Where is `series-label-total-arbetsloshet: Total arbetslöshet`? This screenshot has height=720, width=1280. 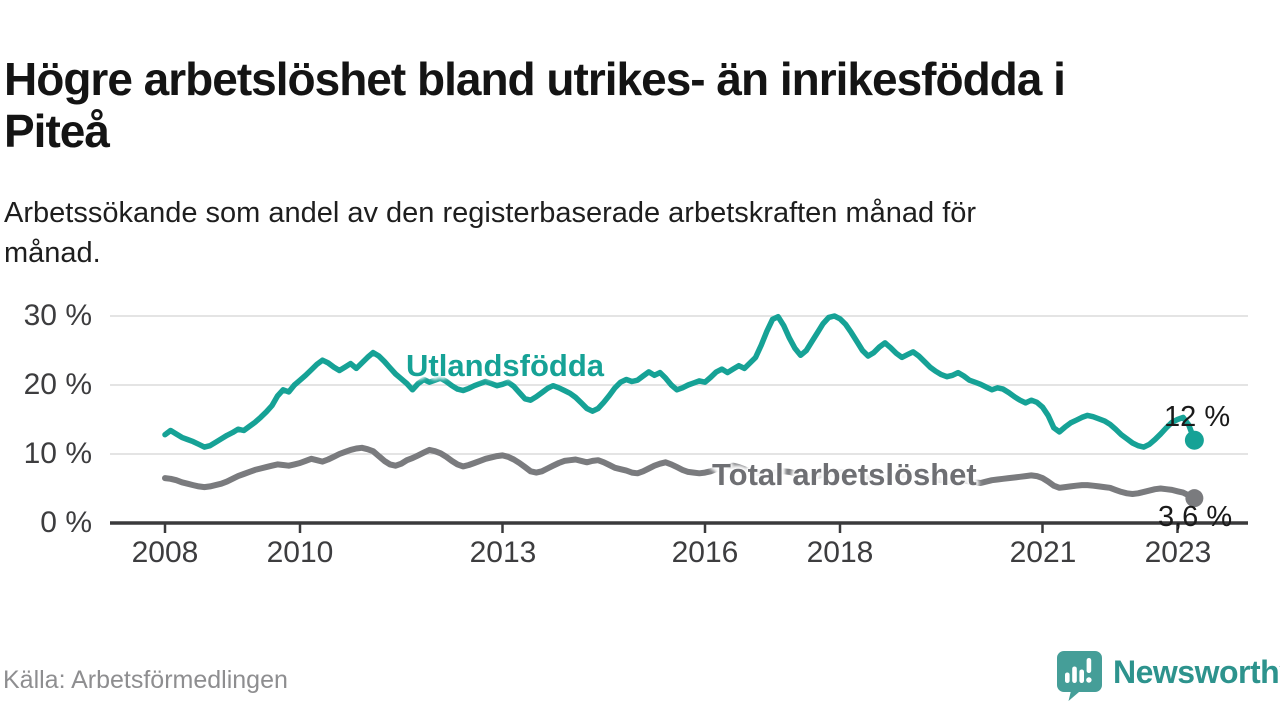 series-label-total-arbetsloshet: Total arbetslöshet is located at coordinates (844, 474).